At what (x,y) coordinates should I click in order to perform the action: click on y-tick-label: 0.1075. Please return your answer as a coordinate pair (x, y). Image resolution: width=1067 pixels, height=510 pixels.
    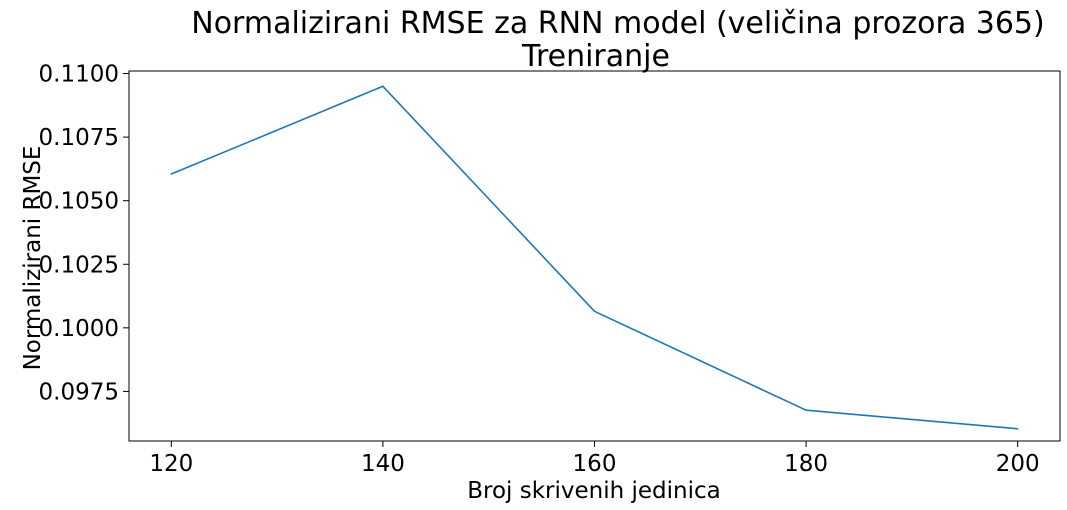
    Looking at the image, I should click on (79, 138).